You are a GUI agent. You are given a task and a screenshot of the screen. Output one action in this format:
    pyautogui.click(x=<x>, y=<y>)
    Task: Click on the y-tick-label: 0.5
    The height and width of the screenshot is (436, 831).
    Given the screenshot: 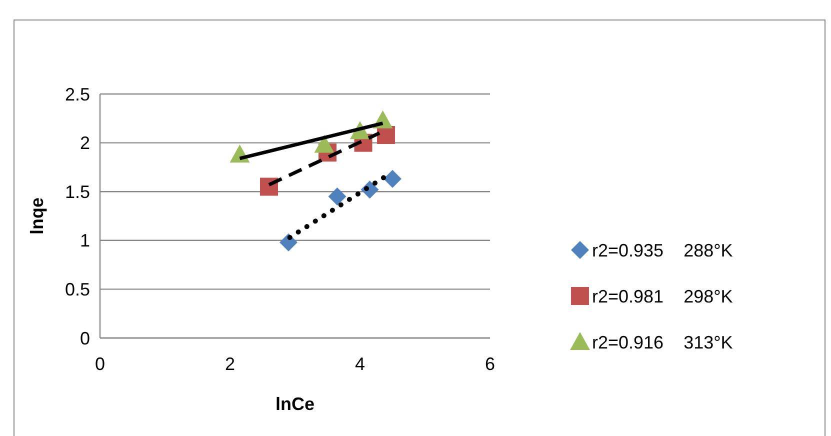 What is the action you would take?
    pyautogui.click(x=77, y=290)
    